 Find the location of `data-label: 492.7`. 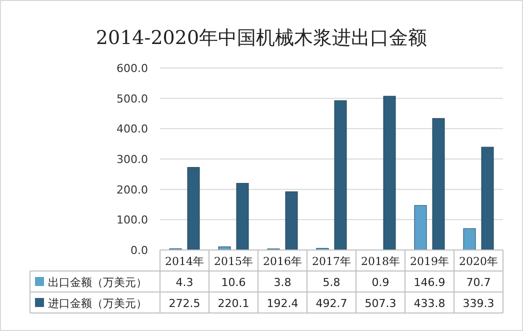

data-label: 492.7 is located at coordinates (332, 303).